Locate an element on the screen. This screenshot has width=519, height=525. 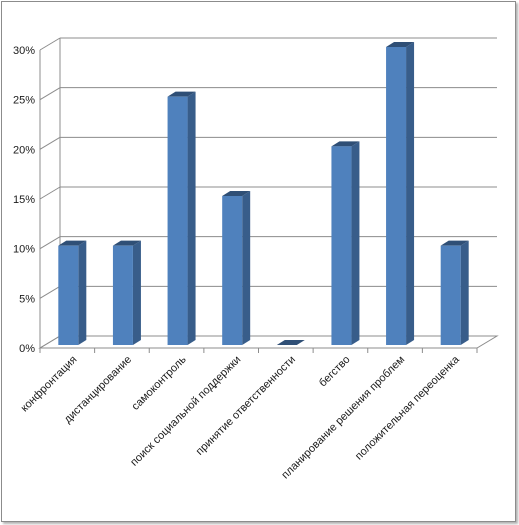
y-tick-label: 0% is located at coordinates (27, 349).